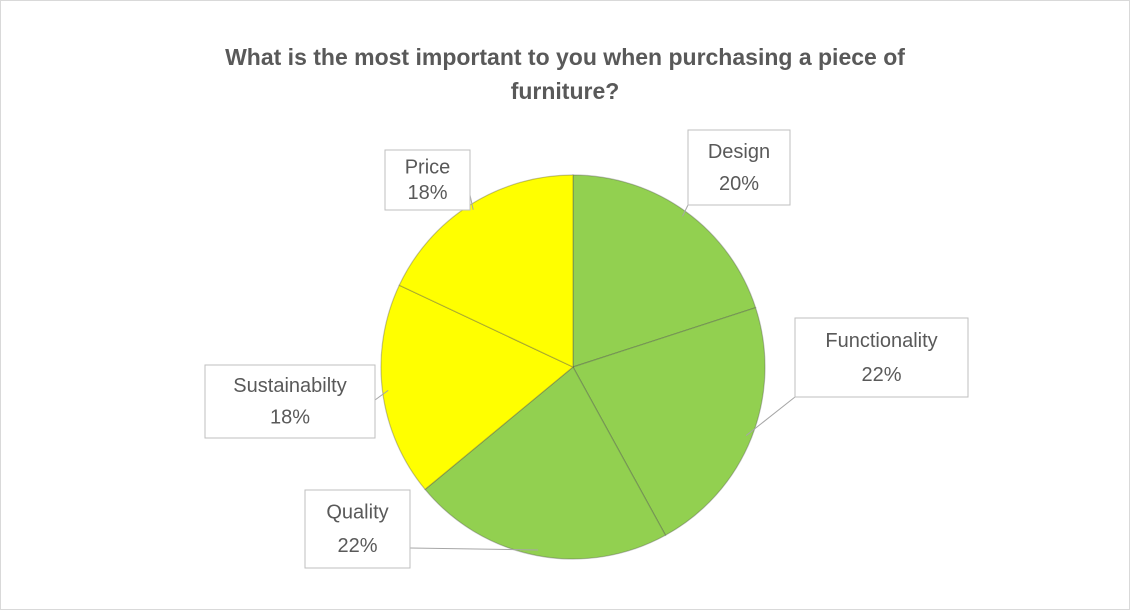  I want to click on category-label: Design, so click(739, 152).